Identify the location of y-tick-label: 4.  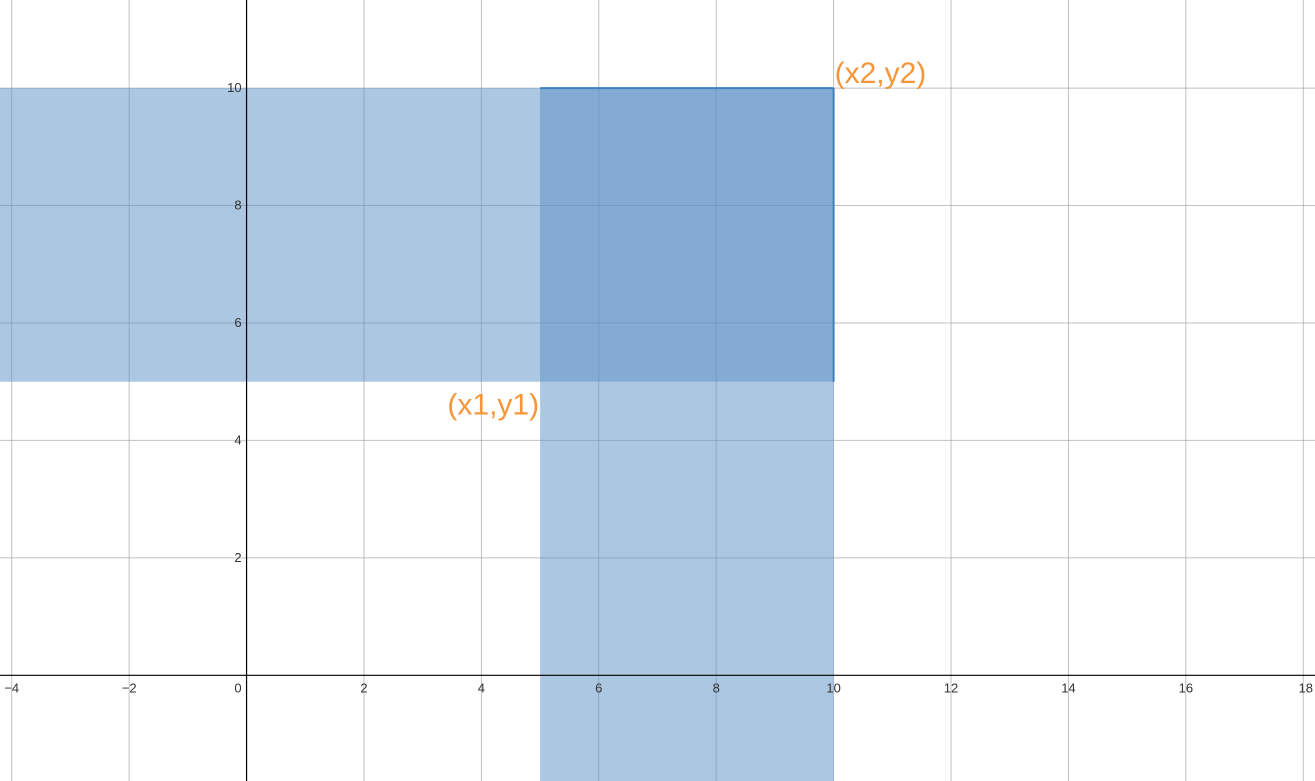
(237, 439).